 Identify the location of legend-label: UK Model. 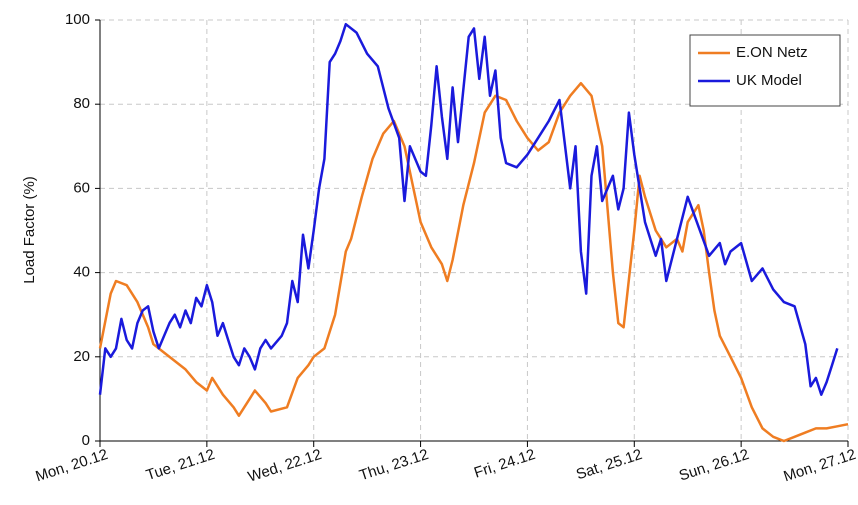
(769, 80).